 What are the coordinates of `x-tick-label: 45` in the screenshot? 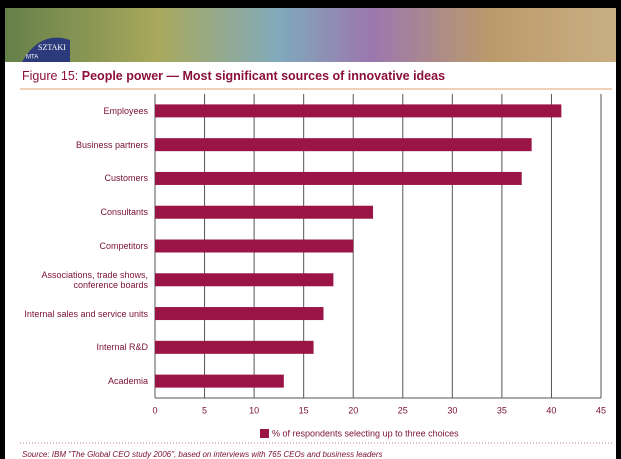 It's located at (601, 410).